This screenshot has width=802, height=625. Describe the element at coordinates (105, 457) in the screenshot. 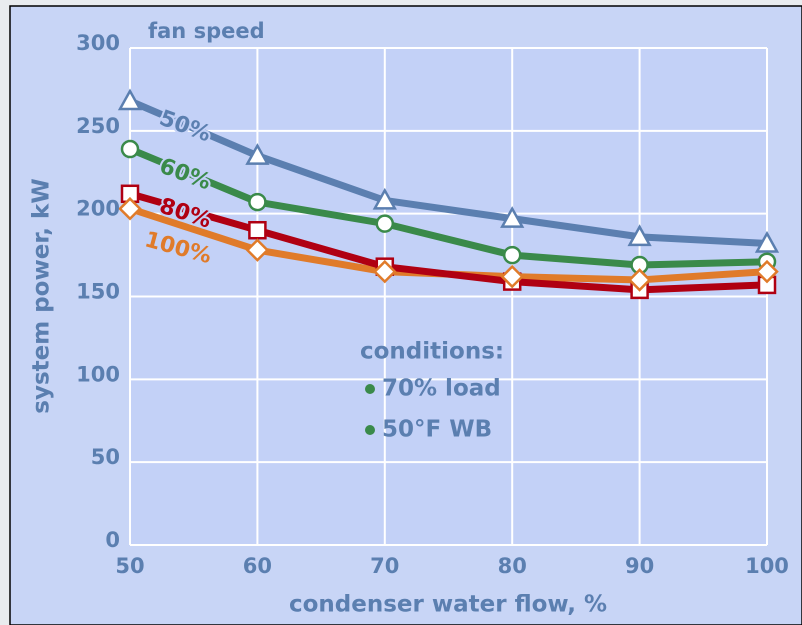

I see `y-tick-label: 50` at that location.